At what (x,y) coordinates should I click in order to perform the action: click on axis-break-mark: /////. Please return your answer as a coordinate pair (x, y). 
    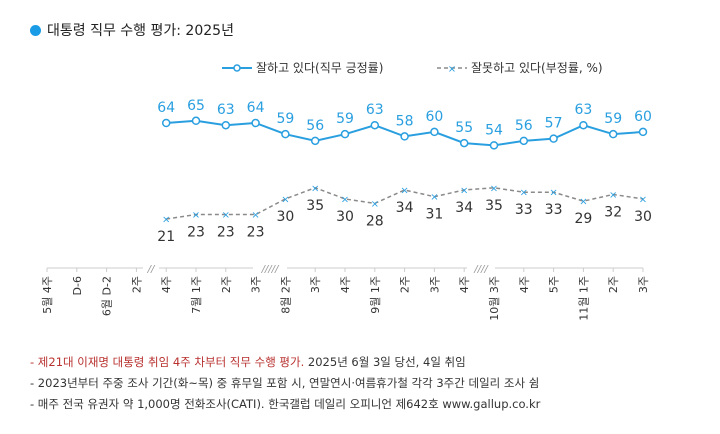
    Looking at the image, I should click on (270, 269).